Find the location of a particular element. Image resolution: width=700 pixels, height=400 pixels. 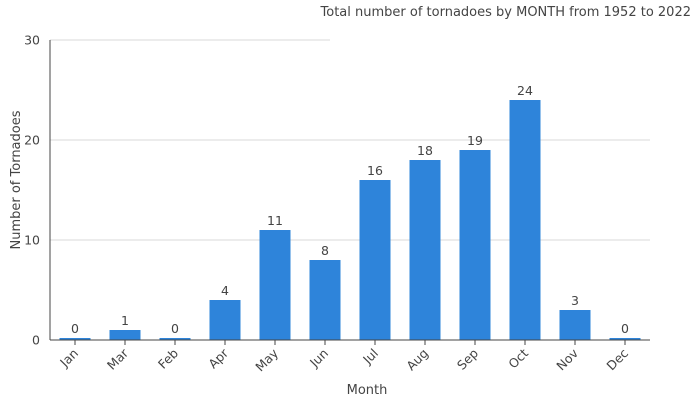

x-tick-label: Sep is located at coordinates (467, 358).